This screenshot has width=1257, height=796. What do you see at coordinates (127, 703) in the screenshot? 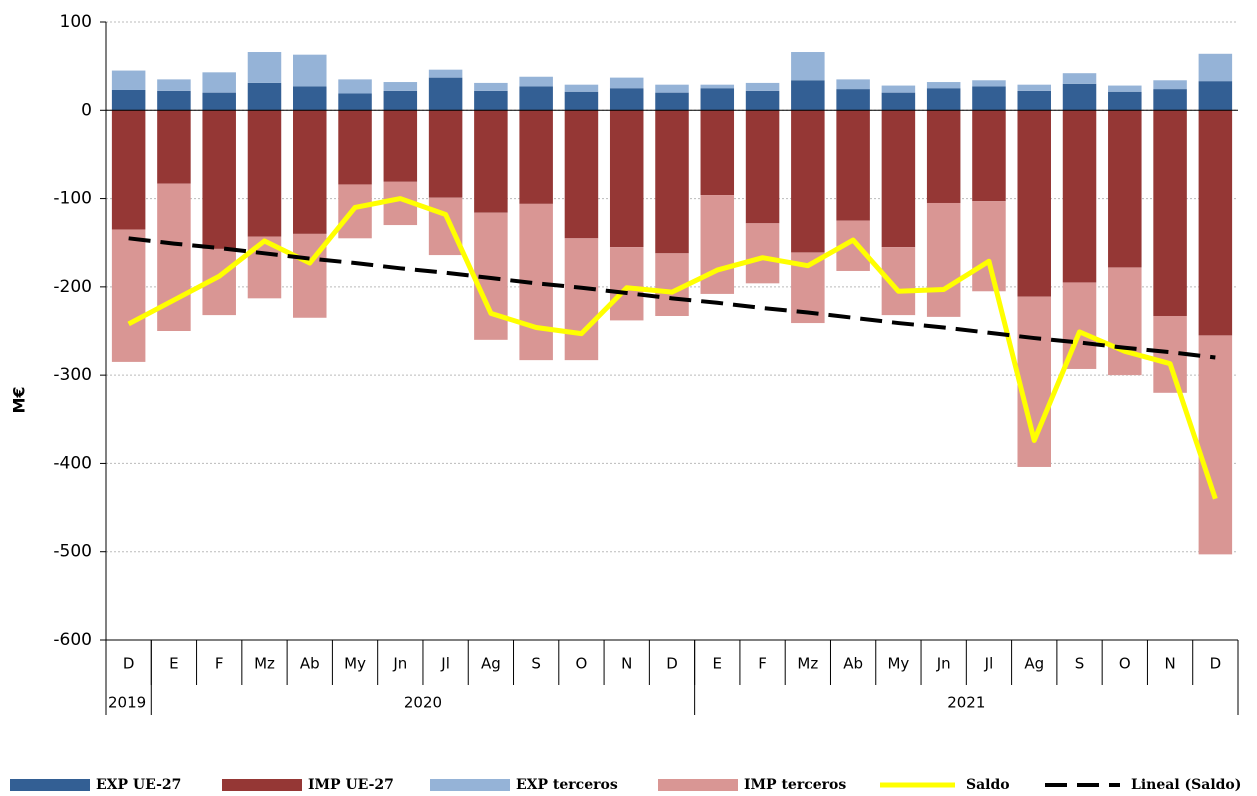
I see `group-label: 2019` at bounding box center [127, 703].